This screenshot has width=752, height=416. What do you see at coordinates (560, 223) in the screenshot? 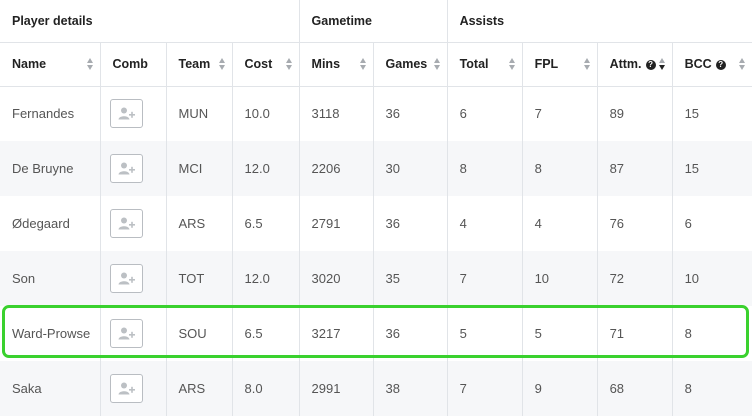
I see `assists-fpl: 4` at bounding box center [560, 223].